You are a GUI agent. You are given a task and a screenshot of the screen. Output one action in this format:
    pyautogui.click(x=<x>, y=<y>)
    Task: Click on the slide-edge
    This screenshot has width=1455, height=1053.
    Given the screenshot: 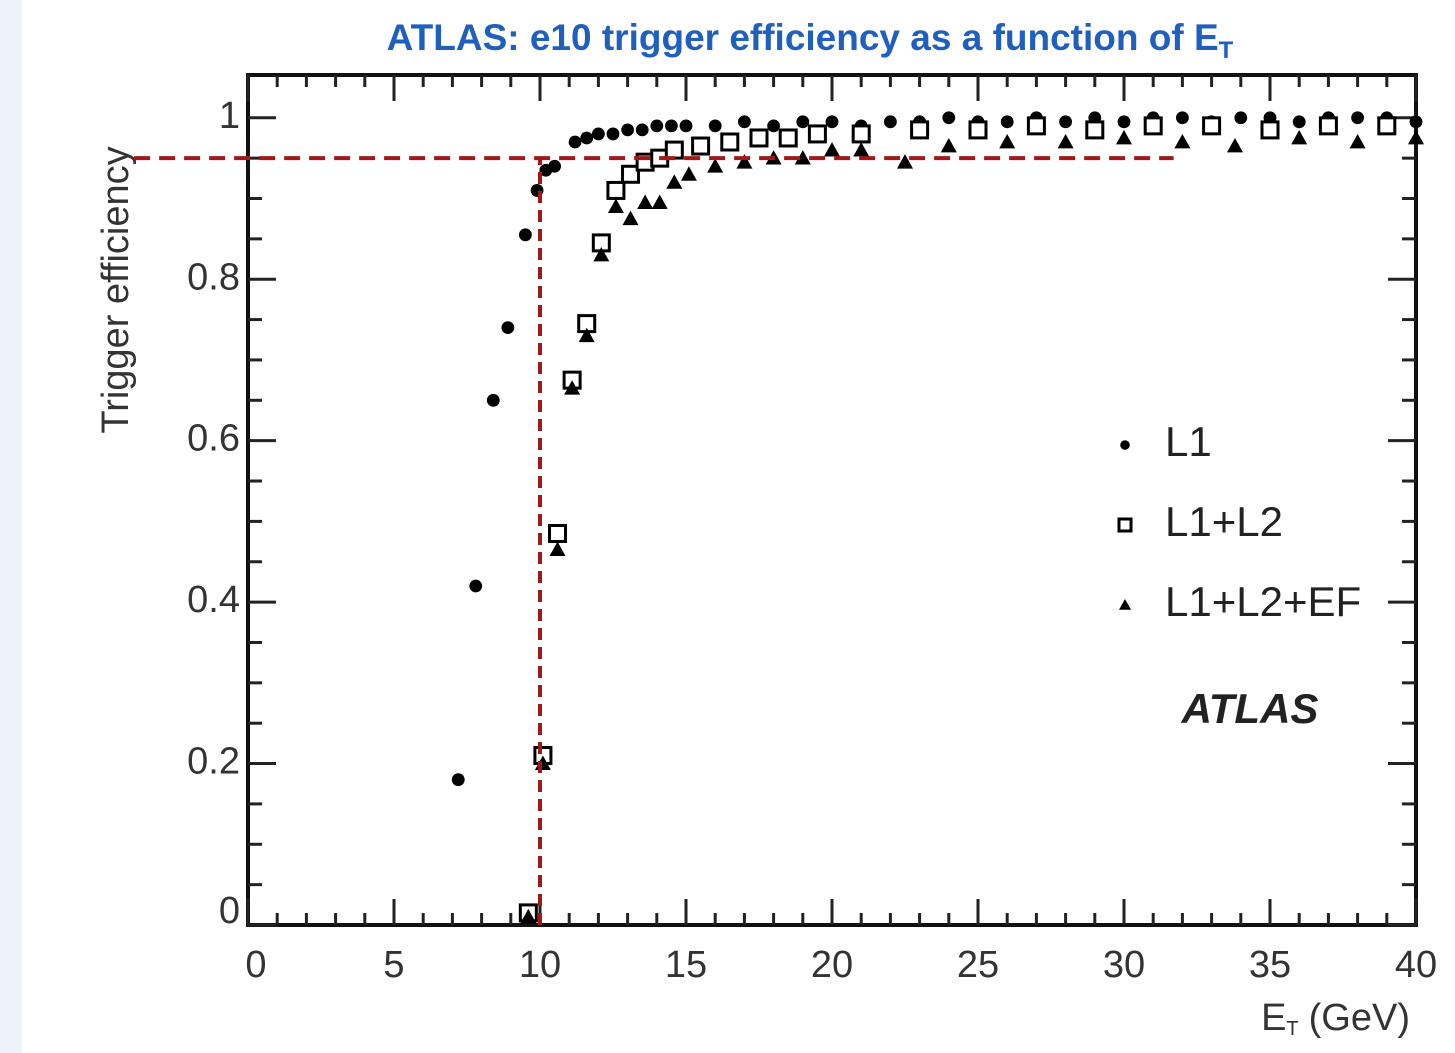 What is the action you would take?
    pyautogui.click(x=11, y=526)
    